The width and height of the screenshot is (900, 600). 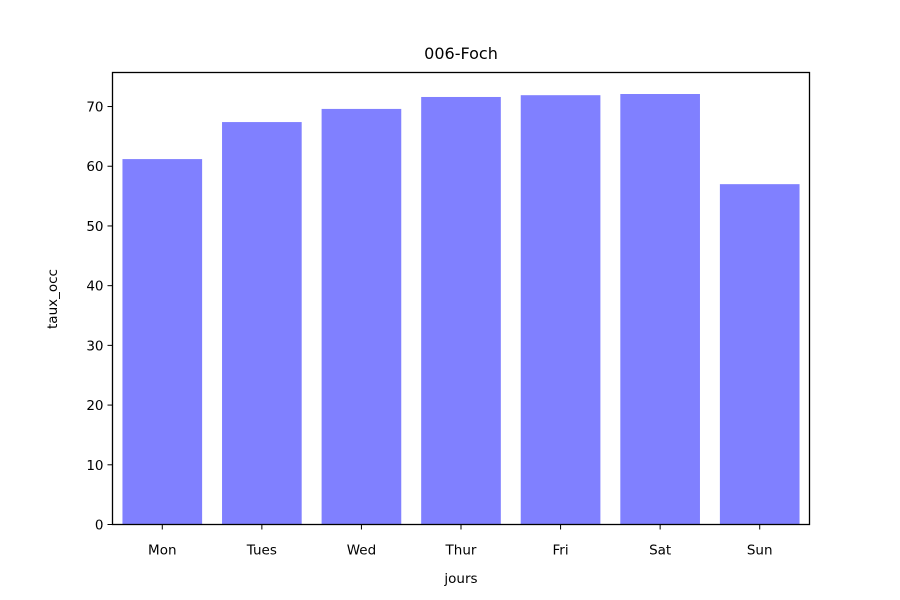 I want to click on bar-mon, so click(x=162, y=342).